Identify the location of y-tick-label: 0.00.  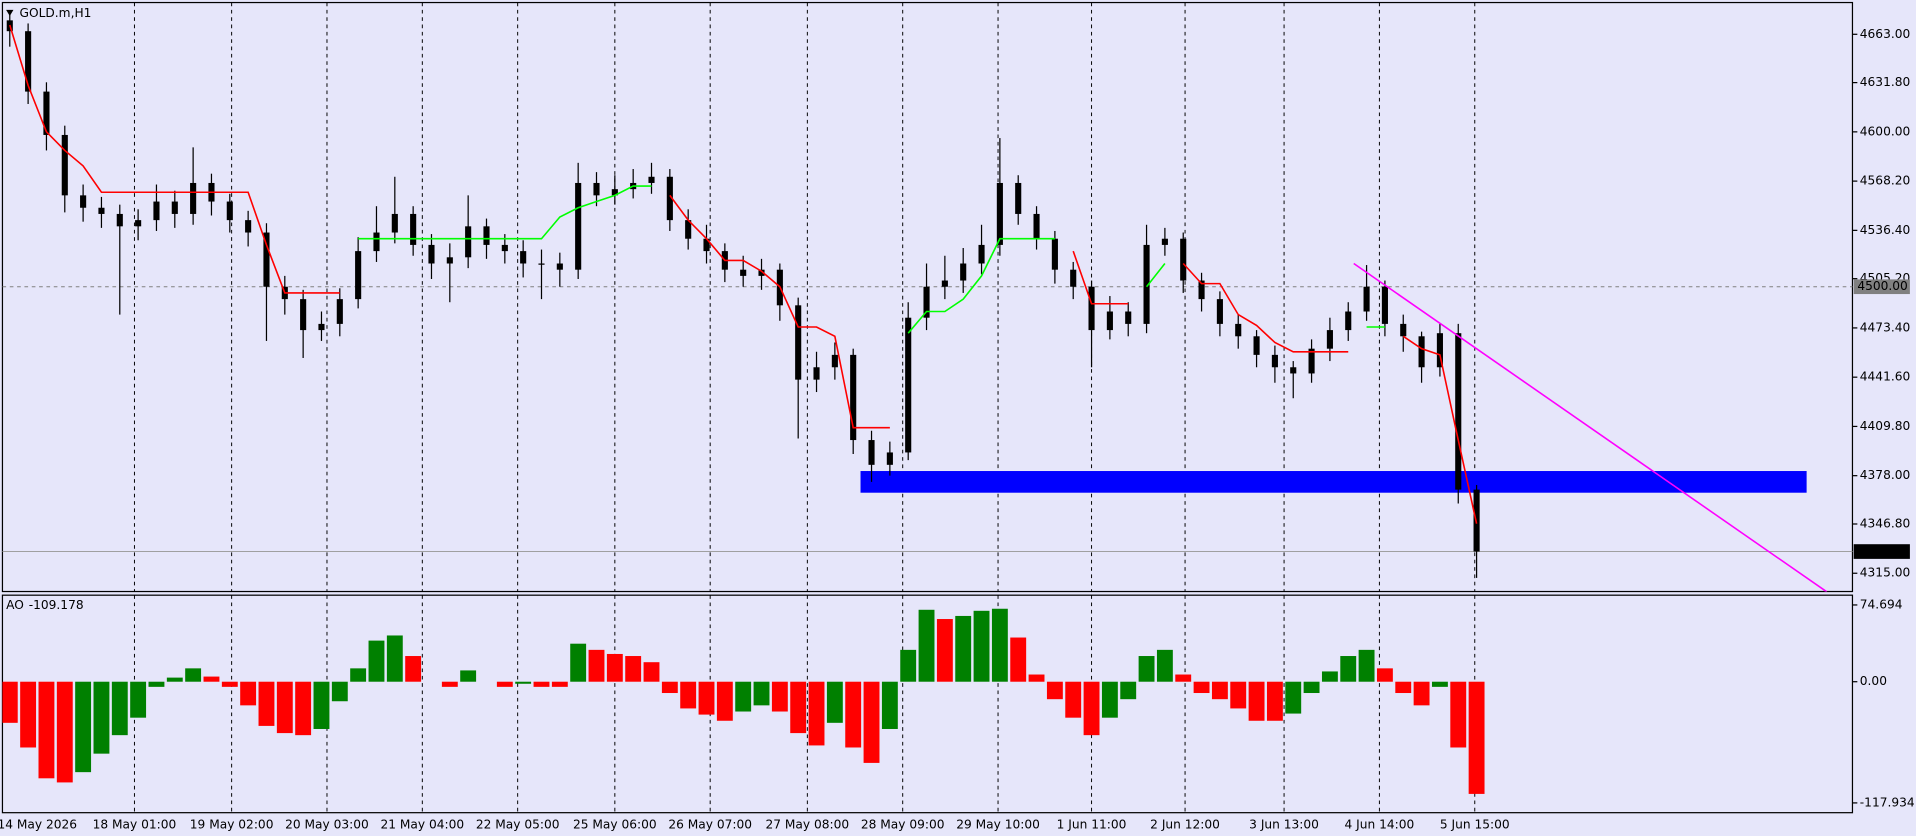
(1873, 681).